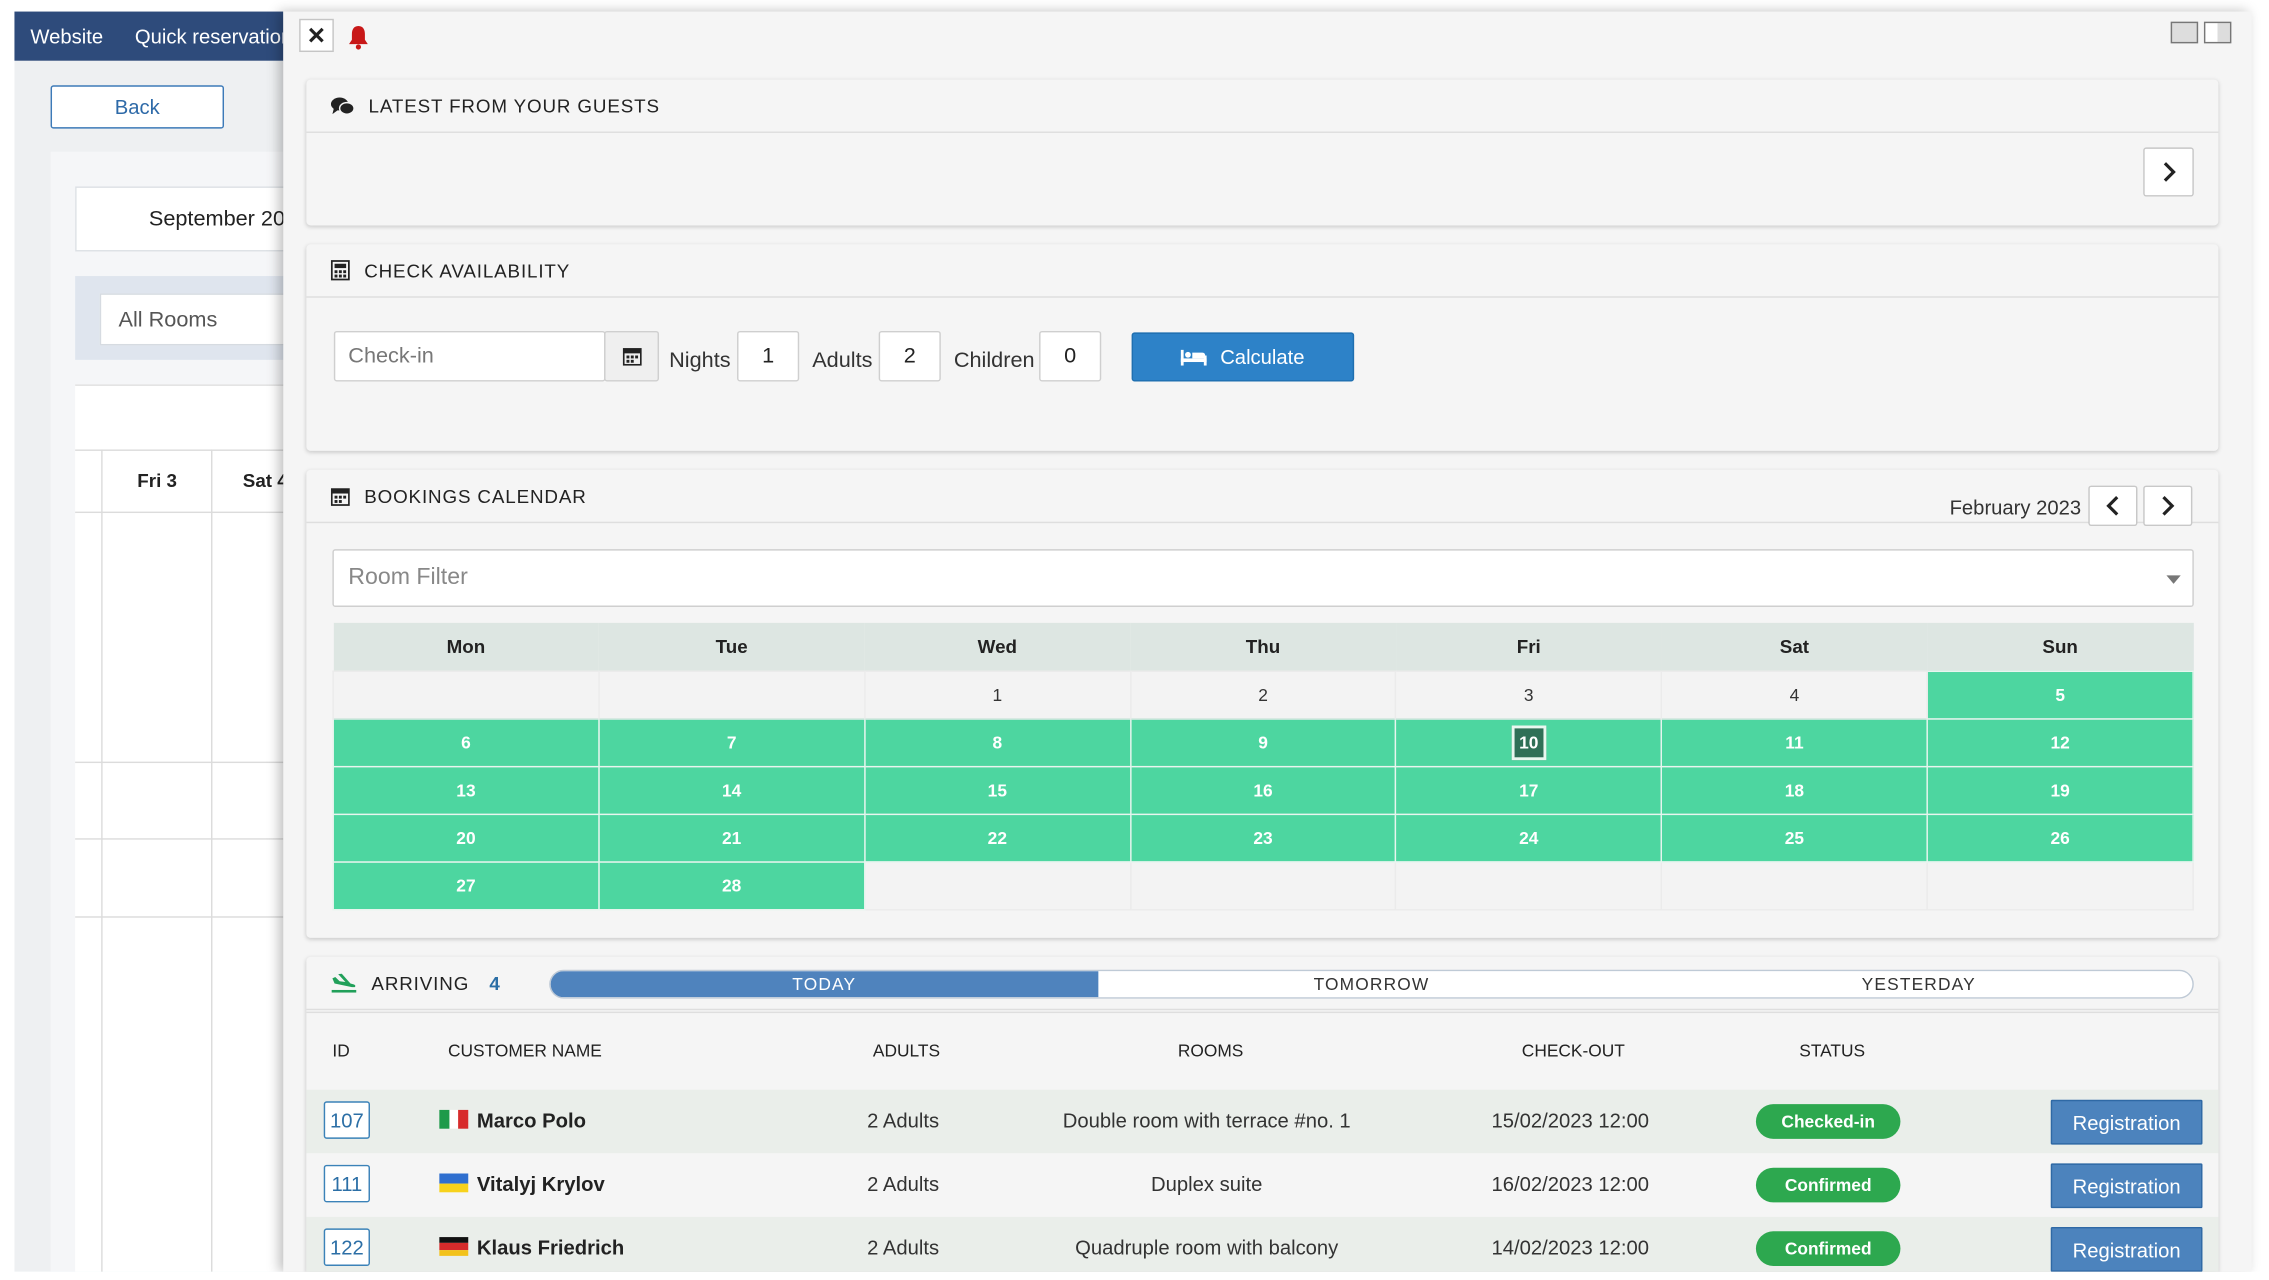  What do you see at coordinates (842, 360) in the screenshot?
I see `adults-label: Adults` at bounding box center [842, 360].